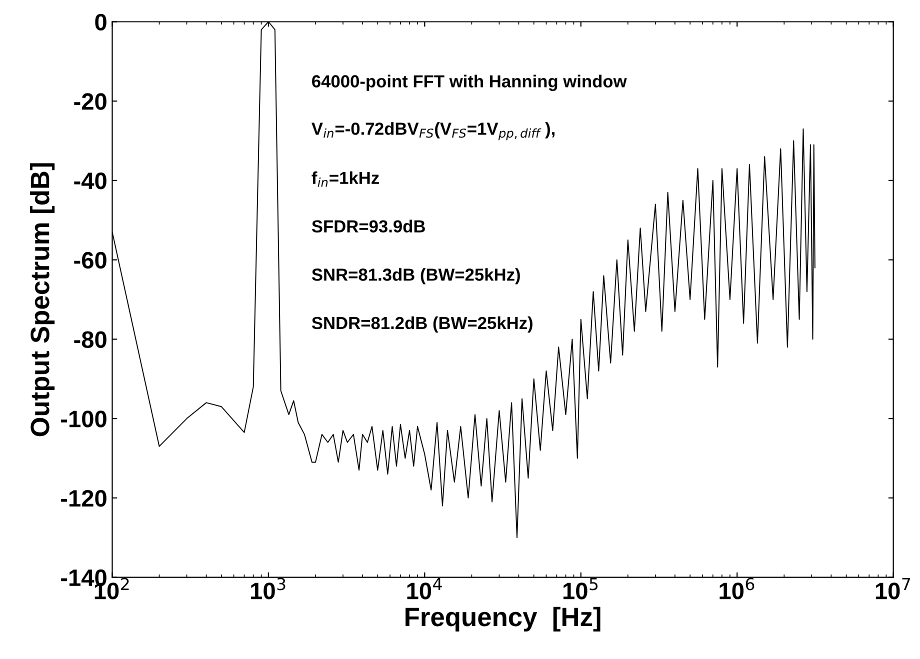 The image size is (920, 659). I want to click on y-tick-label: -20, so click(90, 101).